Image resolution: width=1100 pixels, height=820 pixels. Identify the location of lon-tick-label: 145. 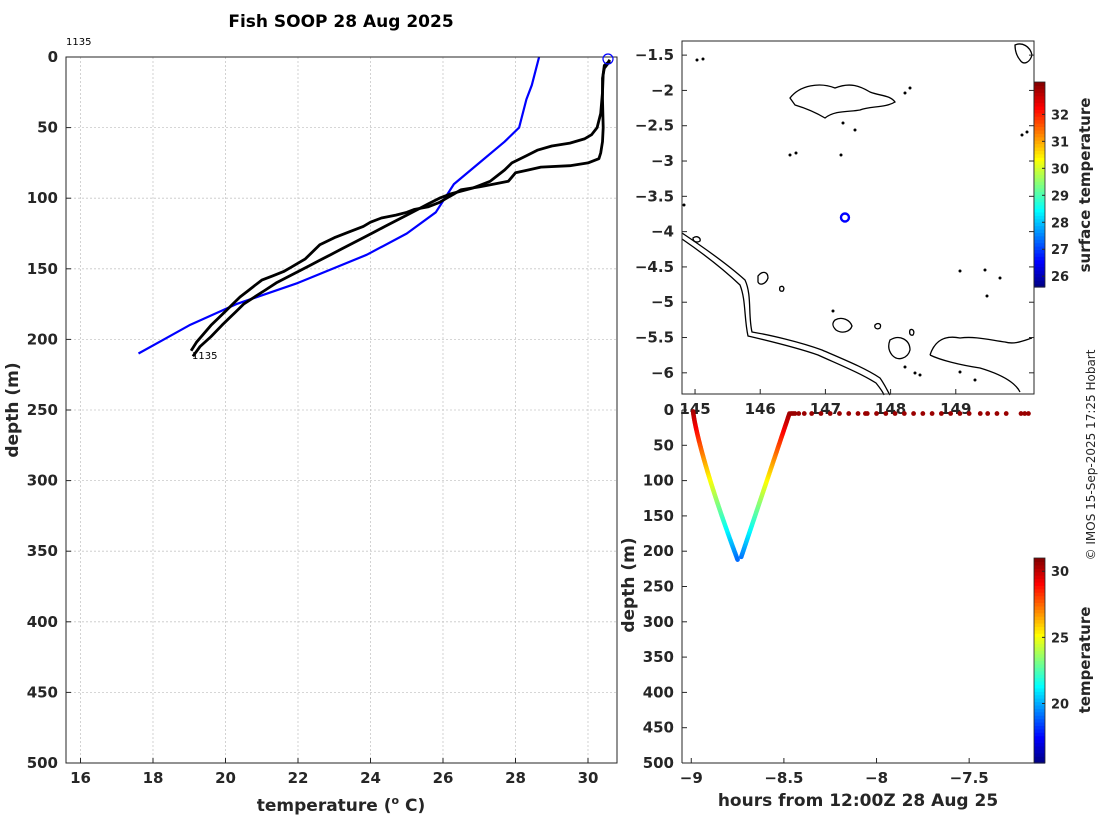
(694, 409).